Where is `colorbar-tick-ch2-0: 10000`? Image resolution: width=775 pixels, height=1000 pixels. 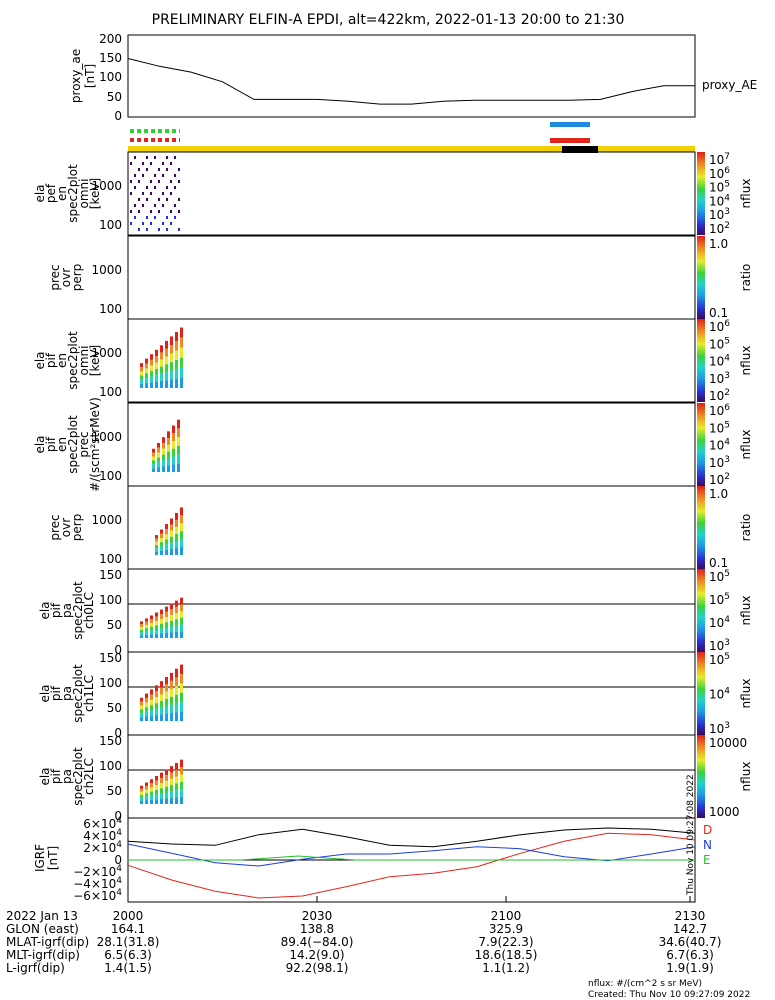
colorbar-tick-ch2-0: 10000 is located at coordinates (728, 743).